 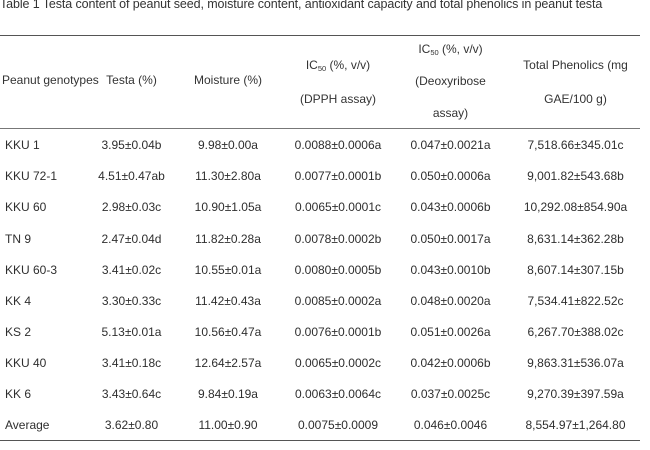 I want to click on cell-phenolics: 7,518.66±345.01c, so click(x=575, y=145).